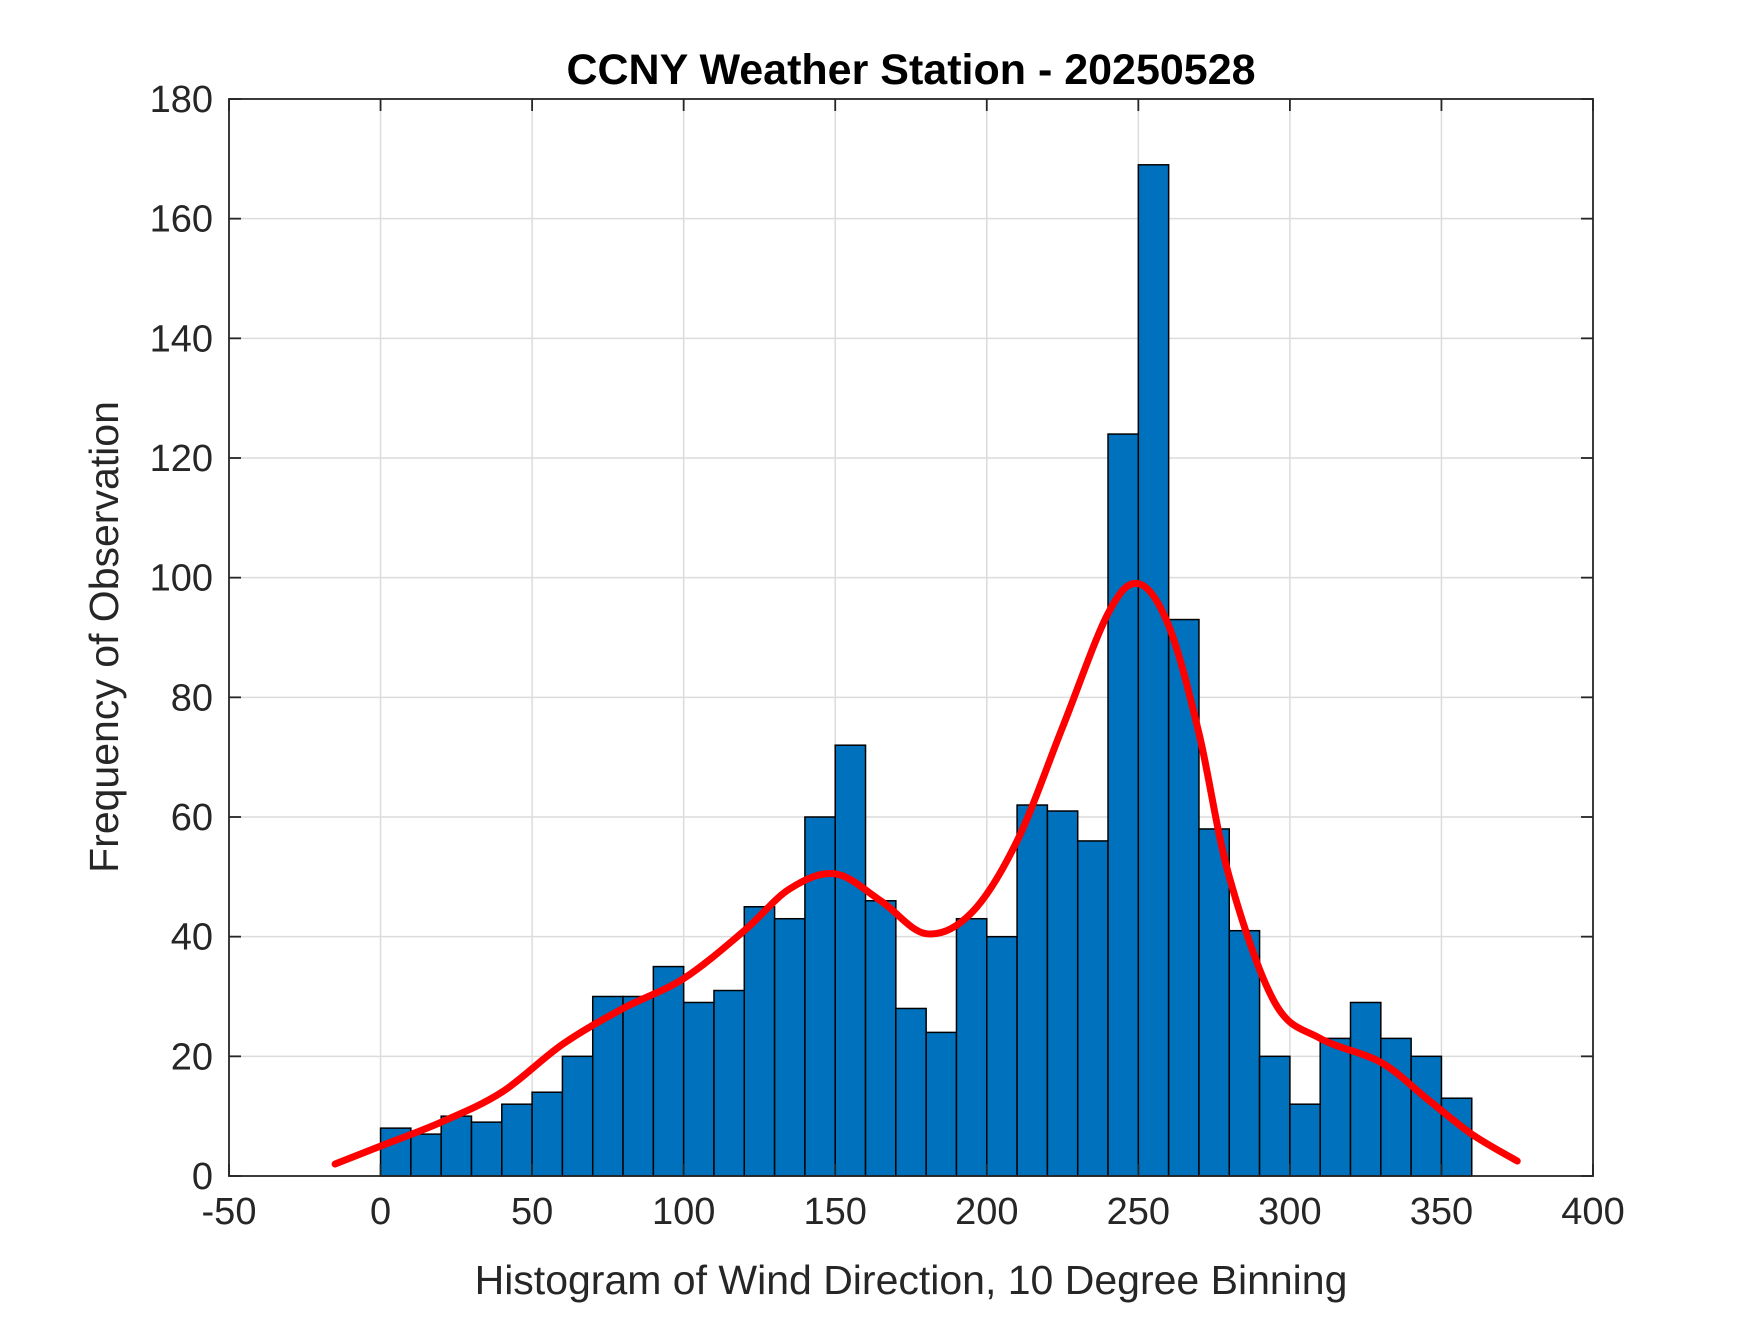 Image resolution: width=1750 pixels, height=1318 pixels. Describe the element at coordinates (683, 1212) in the screenshot. I see `x-tick-label: 100` at that location.